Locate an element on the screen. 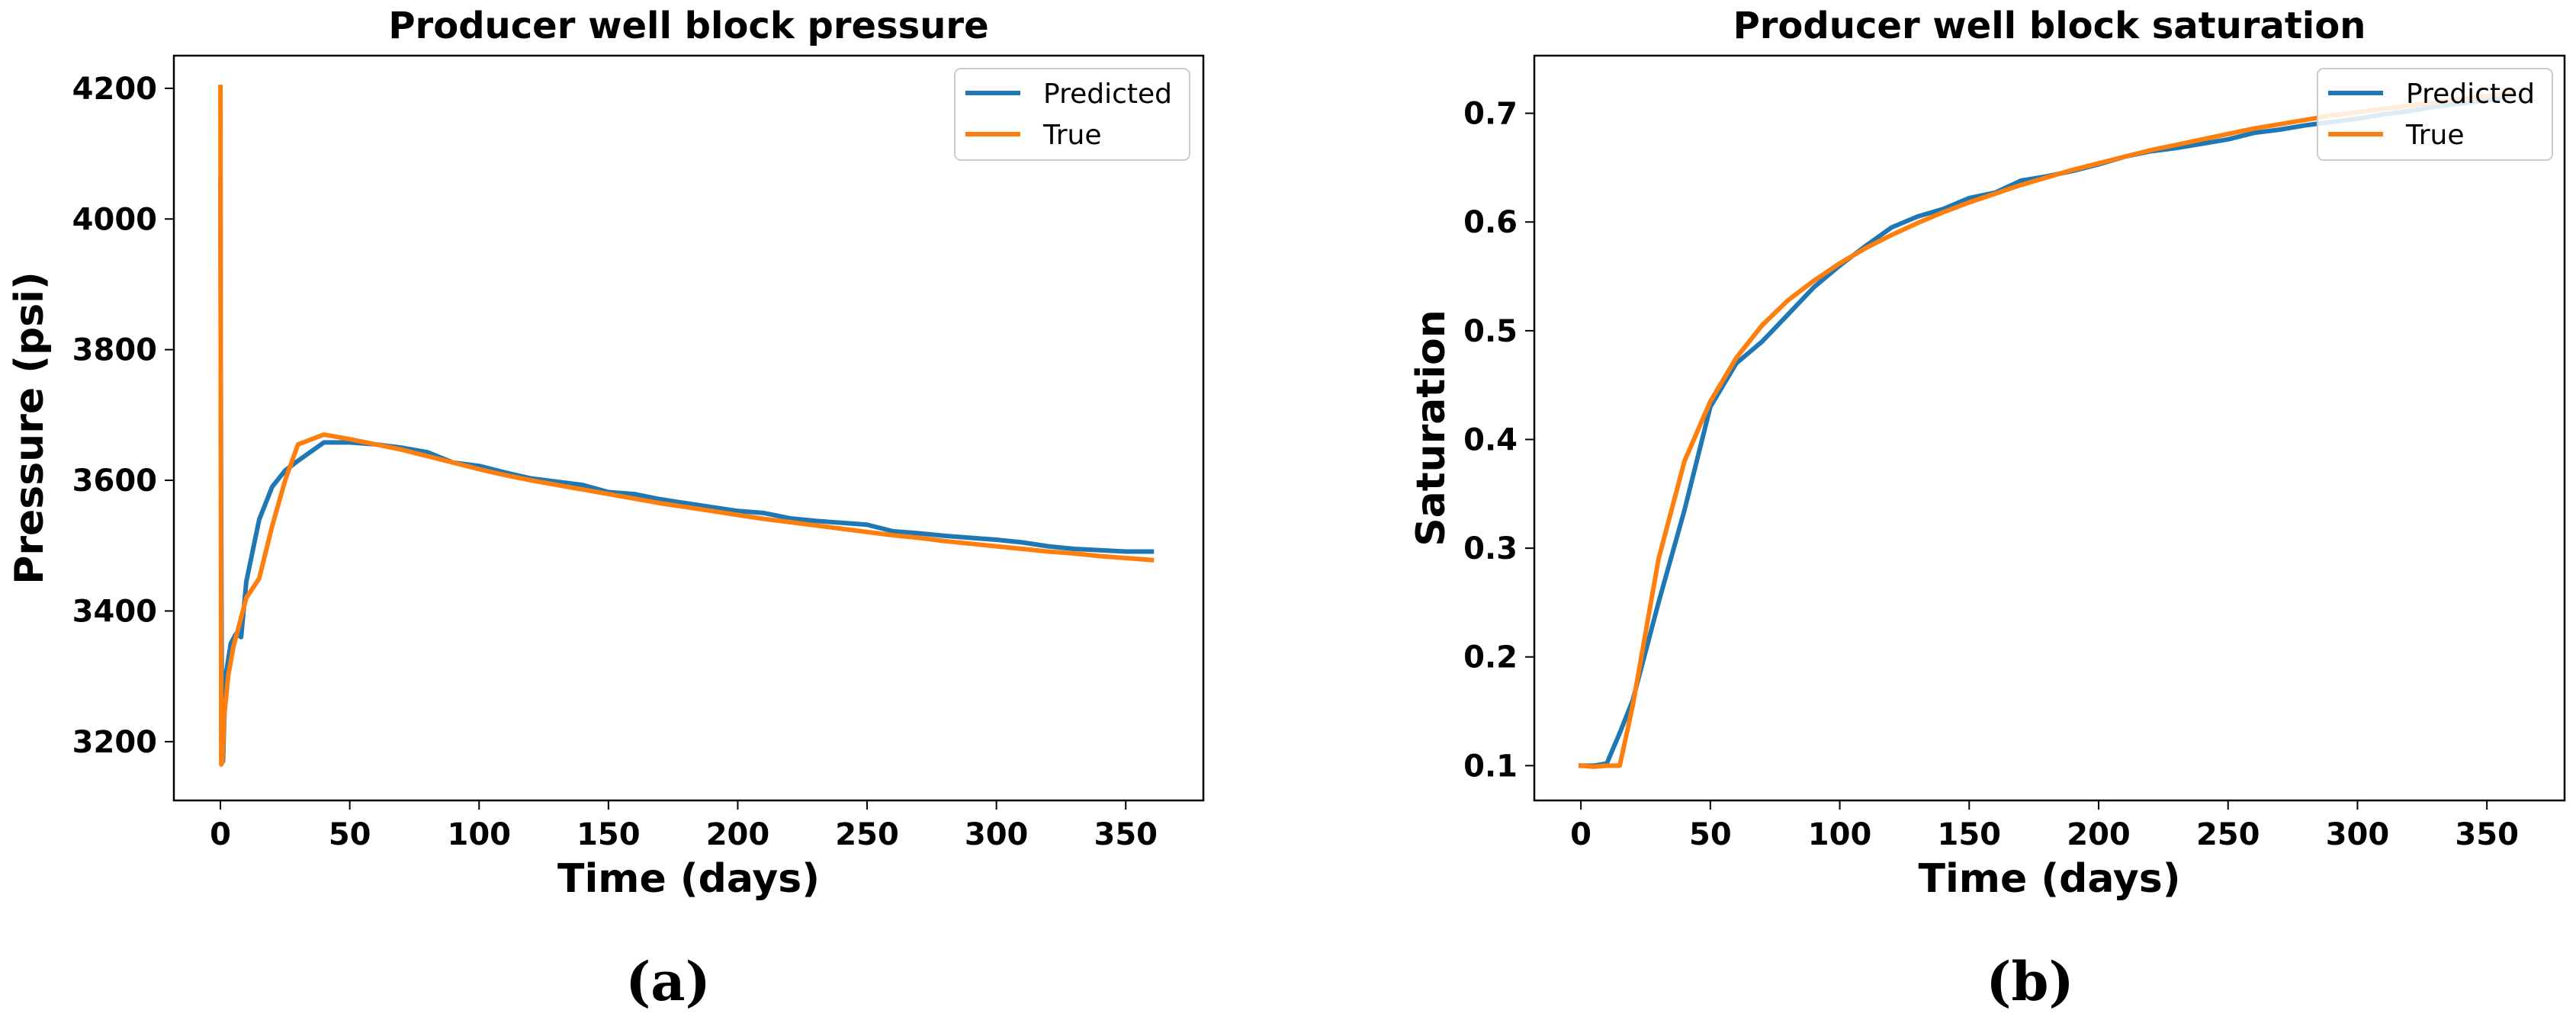  y-tick-label: 0.4 is located at coordinates (1490, 439).